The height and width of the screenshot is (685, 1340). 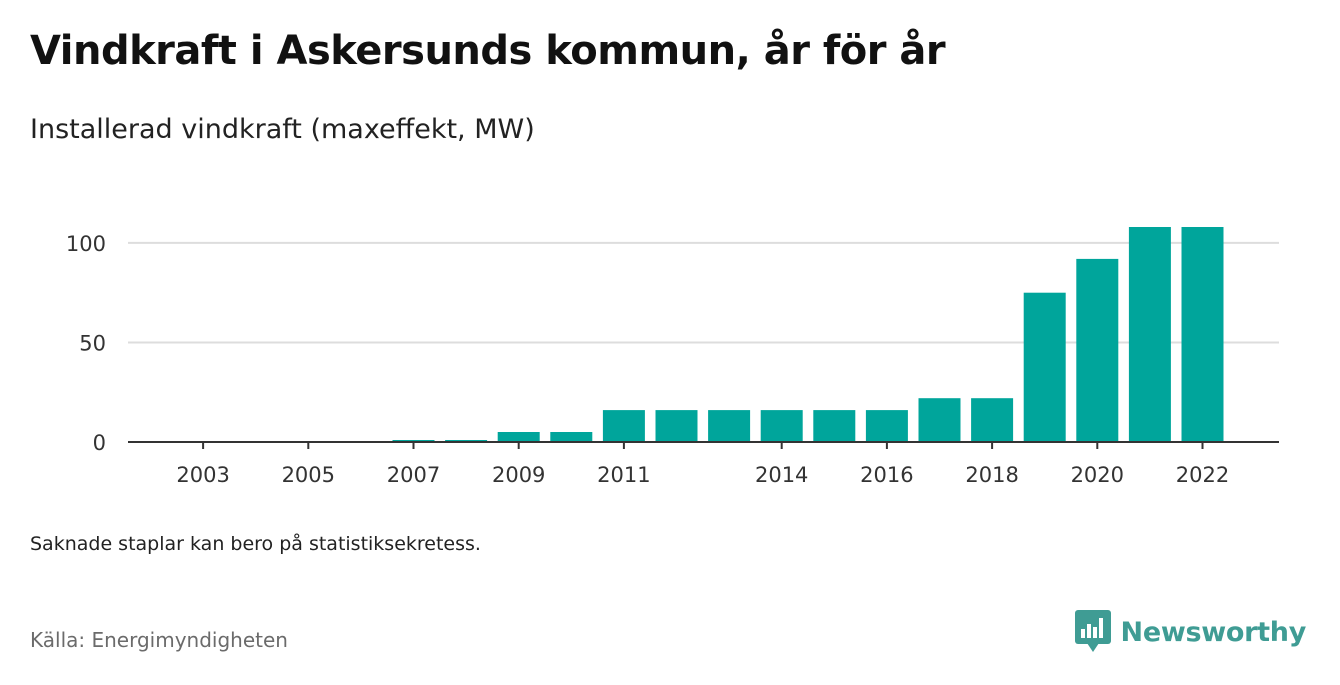 I want to click on bar-2013, so click(x=729, y=426).